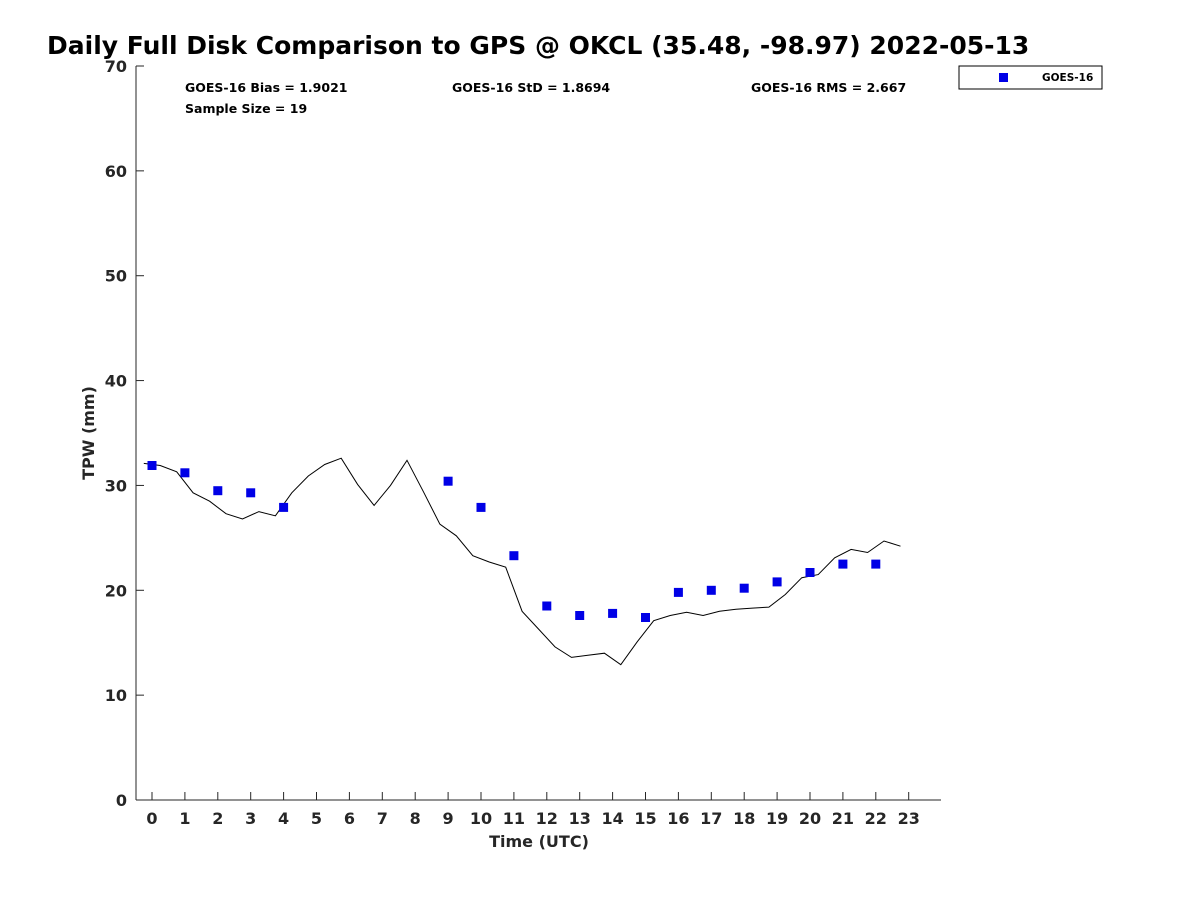 Image resolution: width=1200 pixels, height=900 pixels. What do you see at coordinates (116, 590) in the screenshot?
I see `y-tick-label: 20` at bounding box center [116, 590].